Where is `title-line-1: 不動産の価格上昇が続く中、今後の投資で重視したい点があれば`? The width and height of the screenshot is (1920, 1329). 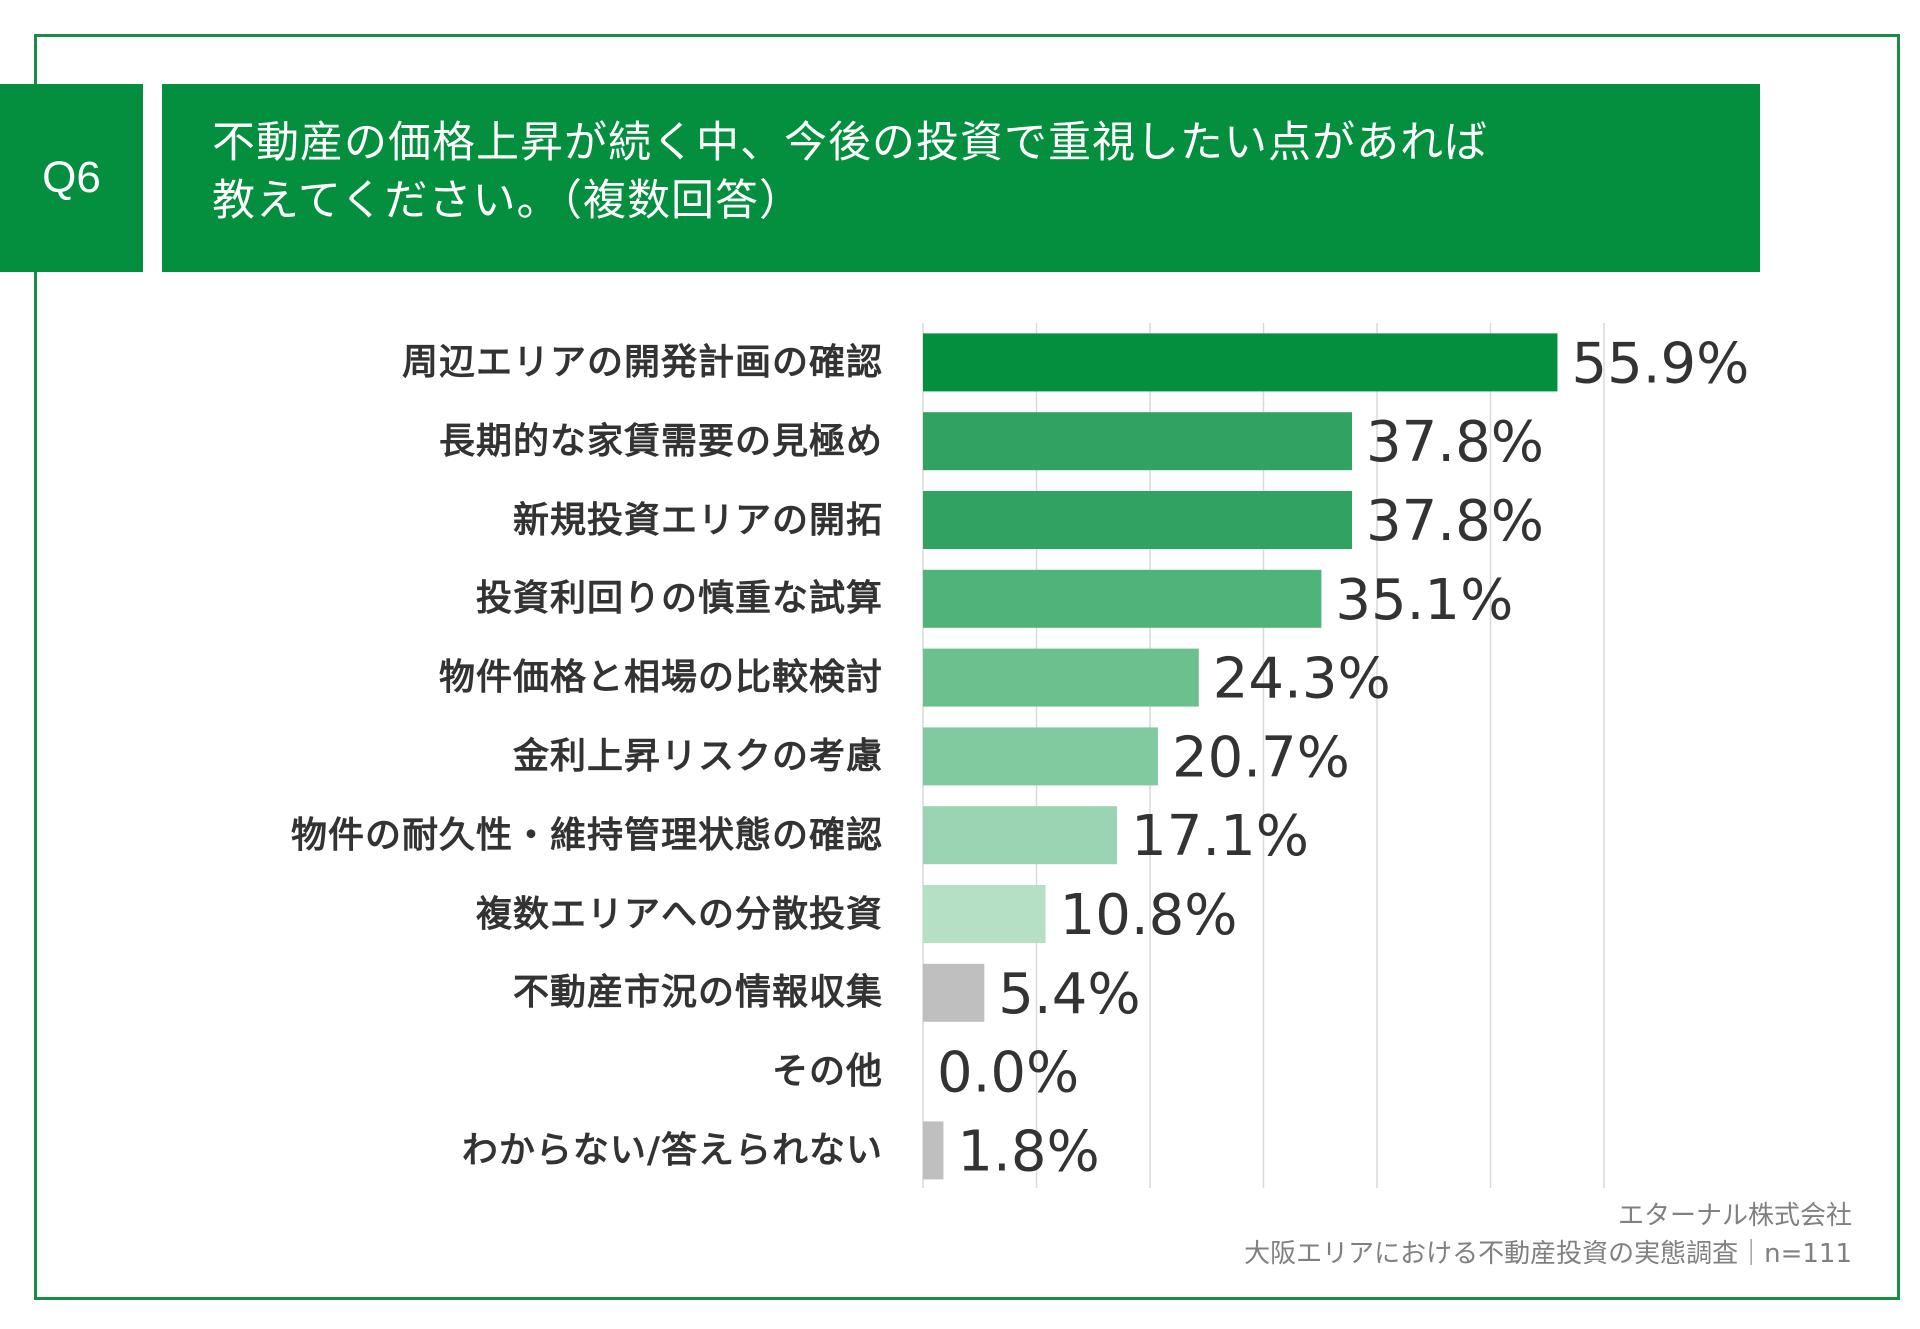
title-line-1: 不動産の価格上昇が続く中、今後の投資で重視したい点があれば is located at coordinates (850, 143).